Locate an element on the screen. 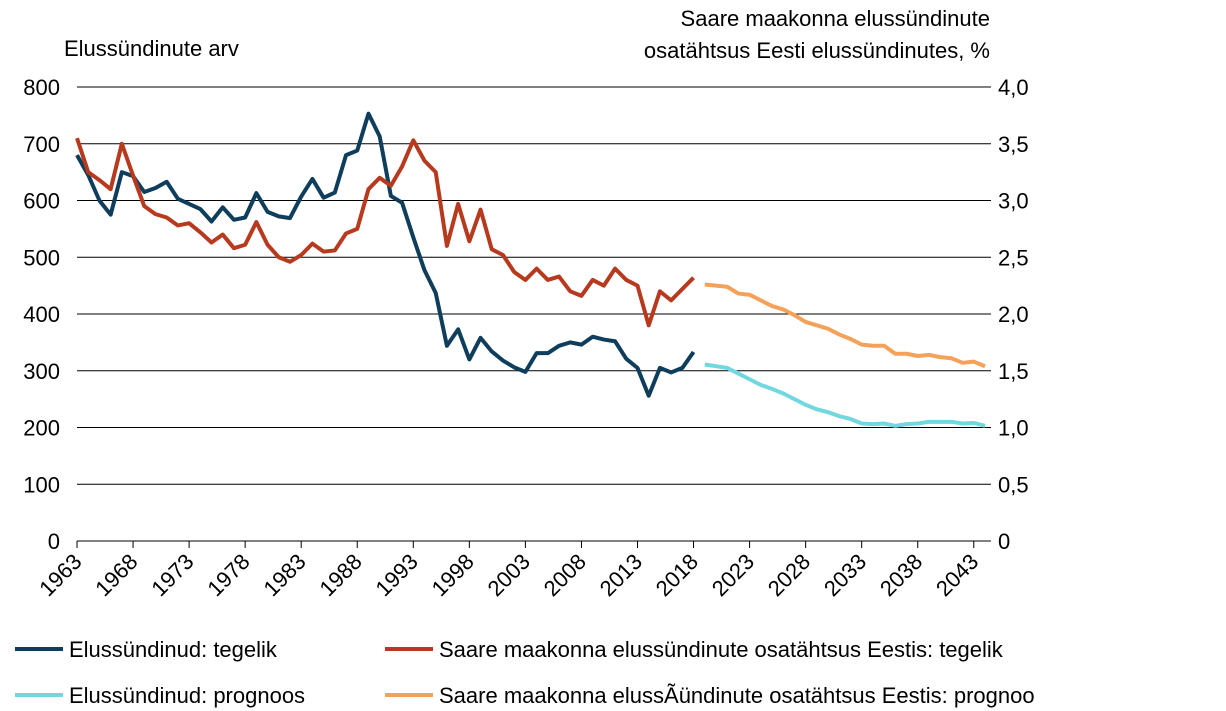  y2-axis-title: Saare maakonna elussündinute is located at coordinates (835, 18).